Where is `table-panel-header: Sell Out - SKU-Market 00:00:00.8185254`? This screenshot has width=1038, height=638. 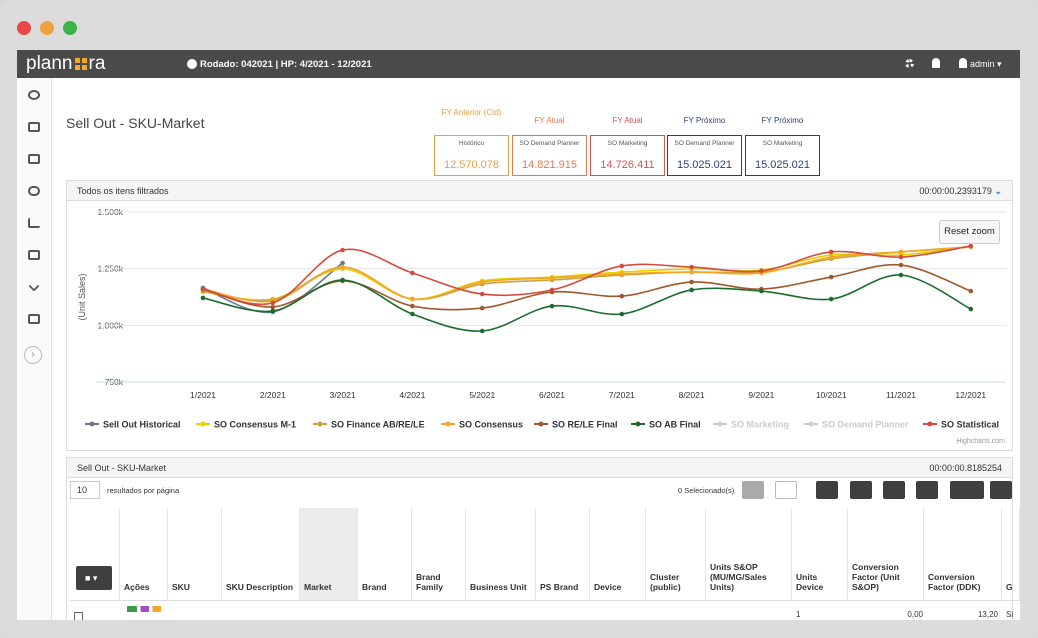 table-panel-header: Sell Out - SKU-Market 00:00:00.8185254 is located at coordinates (539, 468).